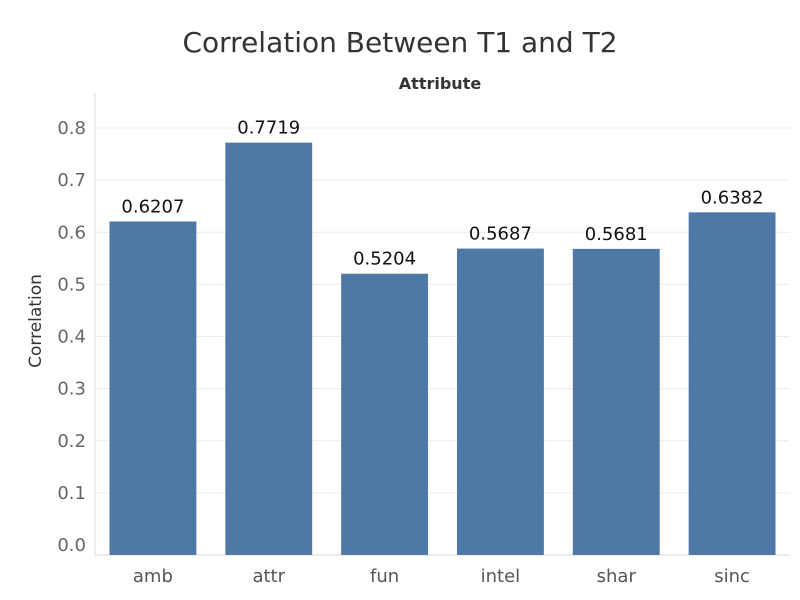 The image size is (800, 600). What do you see at coordinates (501, 576) in the screenshot?
I see `x-tick-label-intel: intel` at bounding box center [501, 576].